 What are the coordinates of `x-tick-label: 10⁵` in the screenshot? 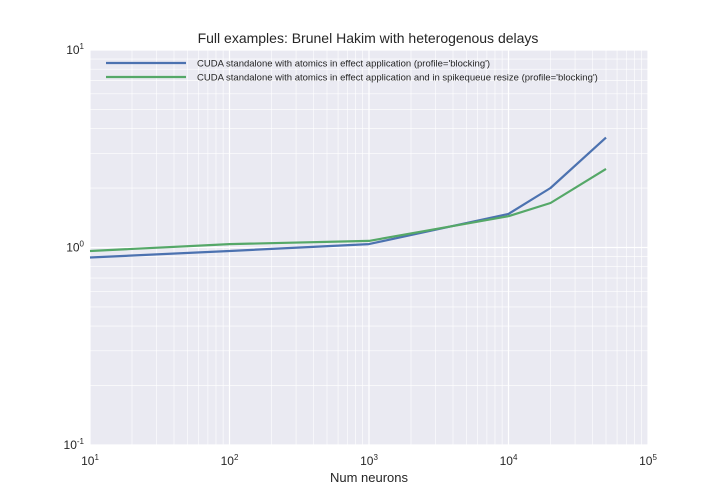 It's located at (648, 460).